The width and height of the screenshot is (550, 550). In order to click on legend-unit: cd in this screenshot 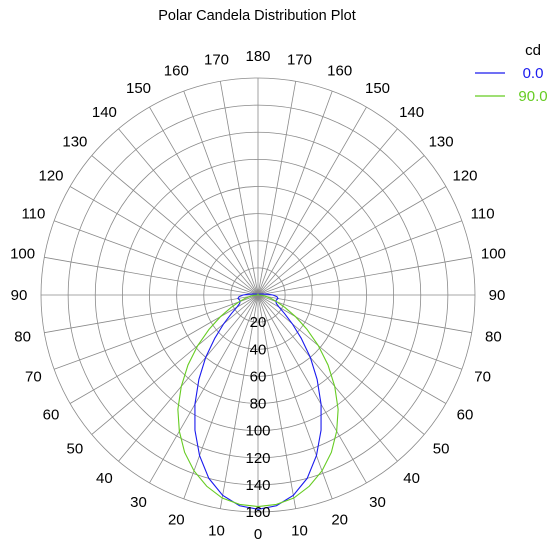, I will do `click(533, 50)`.